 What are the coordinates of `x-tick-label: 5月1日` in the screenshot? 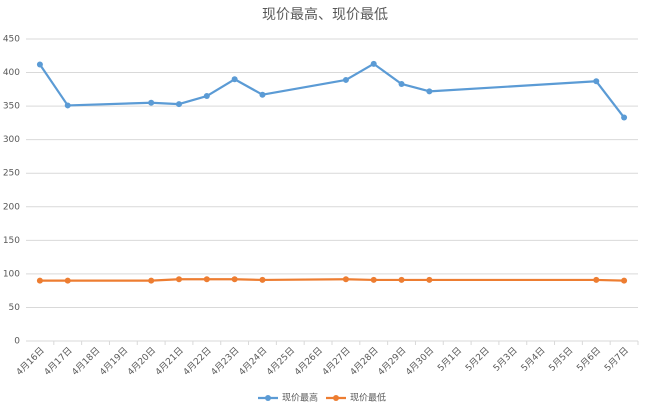 It's located at (449, 359).